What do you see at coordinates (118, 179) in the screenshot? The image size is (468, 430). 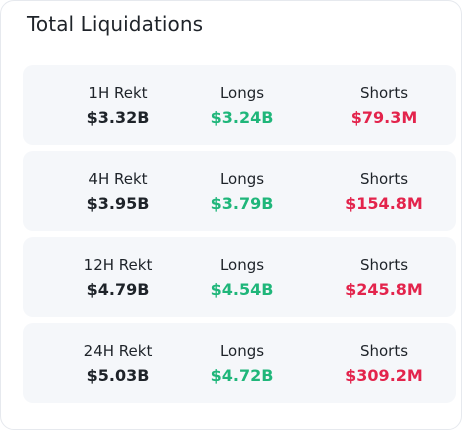 I see `period-label: 4H Rekt` at bounding box center [118, 179].